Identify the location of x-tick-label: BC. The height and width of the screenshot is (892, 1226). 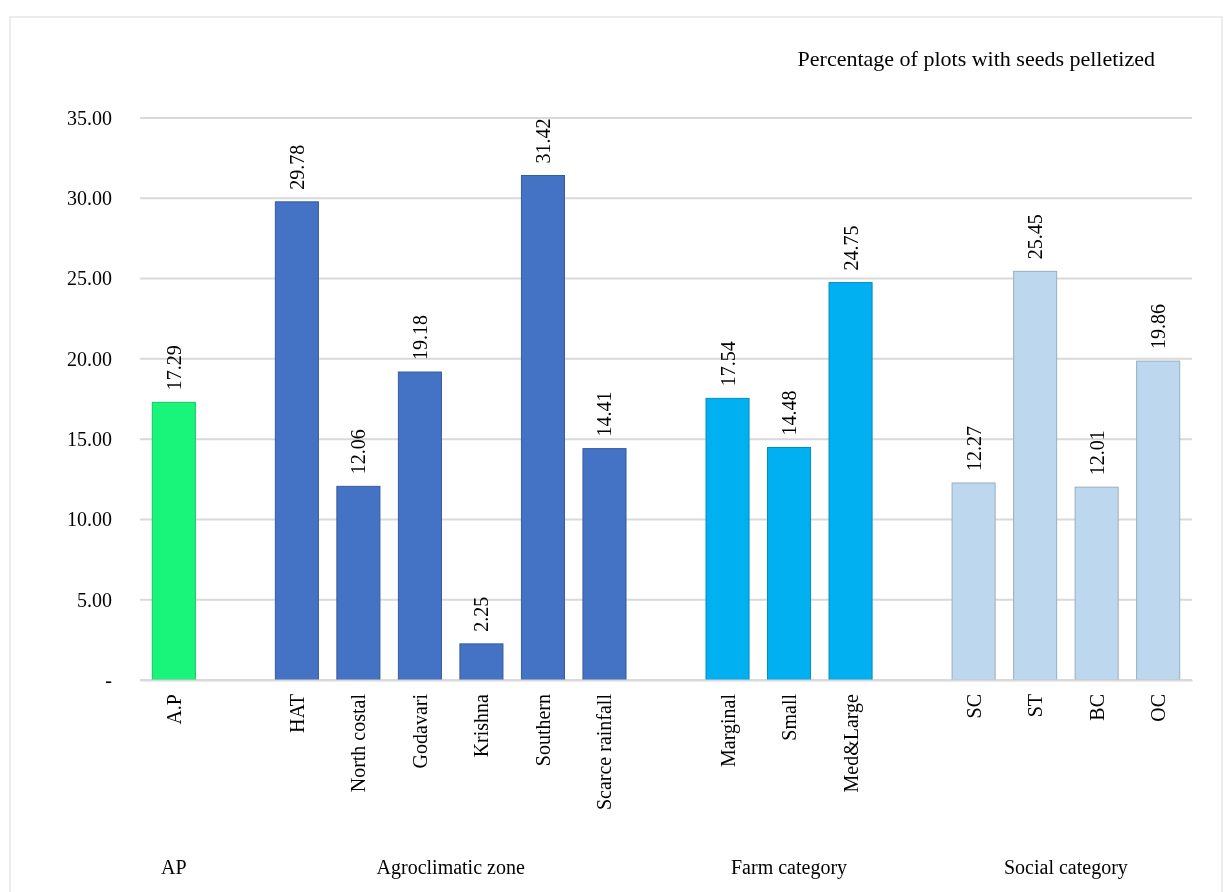
(1096, 707).